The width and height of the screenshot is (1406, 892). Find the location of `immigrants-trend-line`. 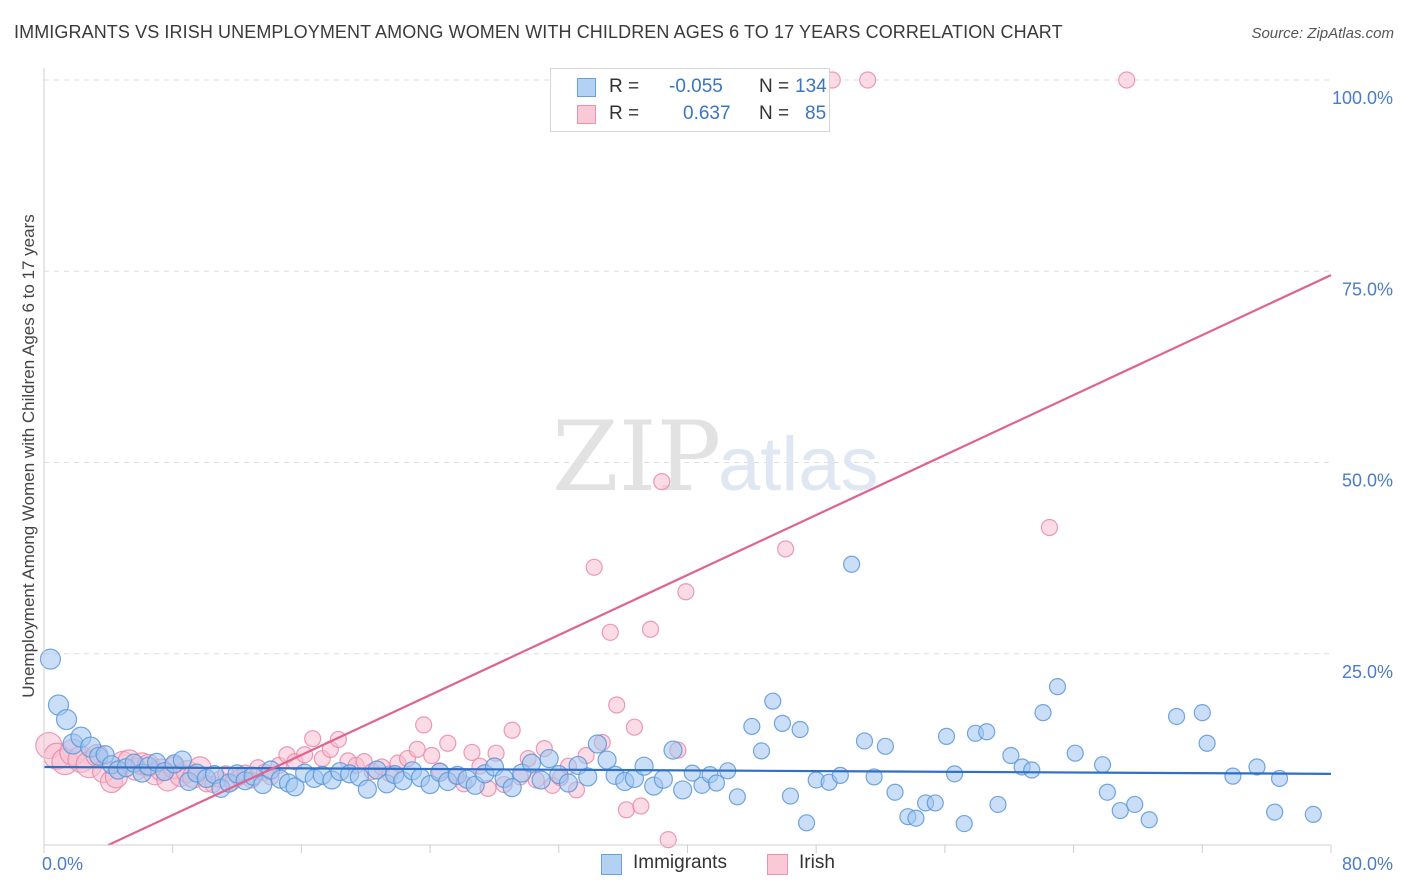

immigrants-trend-line is located at coordinates (687, 770).